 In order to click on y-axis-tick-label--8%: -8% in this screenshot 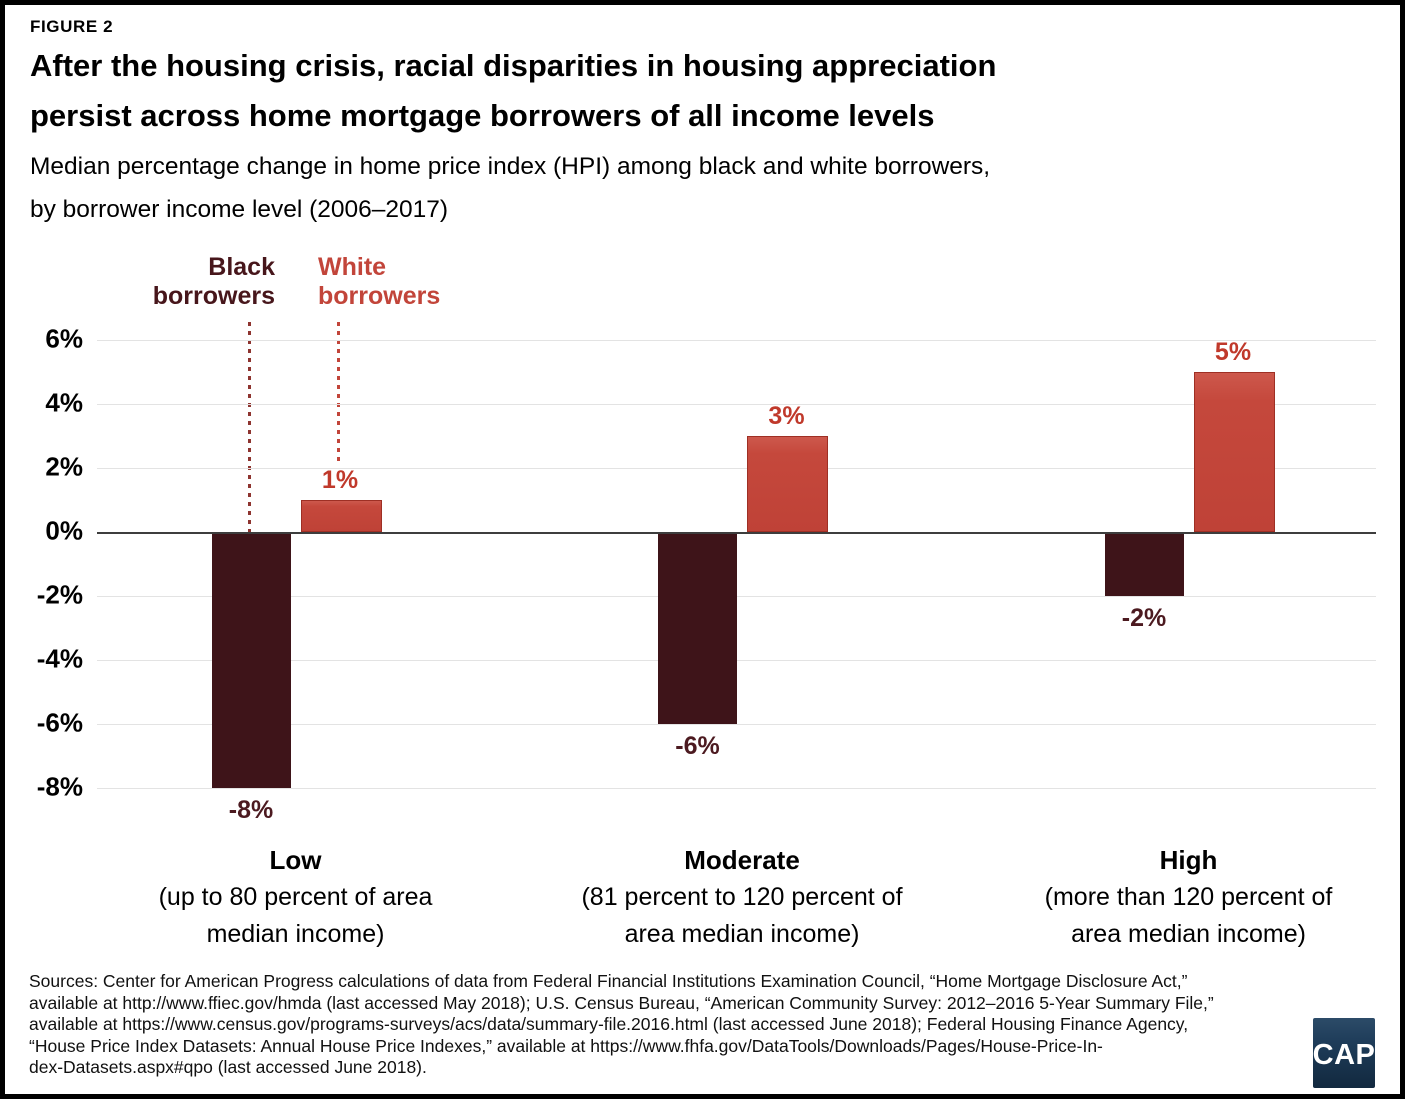, I will do `click(59, 786)`.